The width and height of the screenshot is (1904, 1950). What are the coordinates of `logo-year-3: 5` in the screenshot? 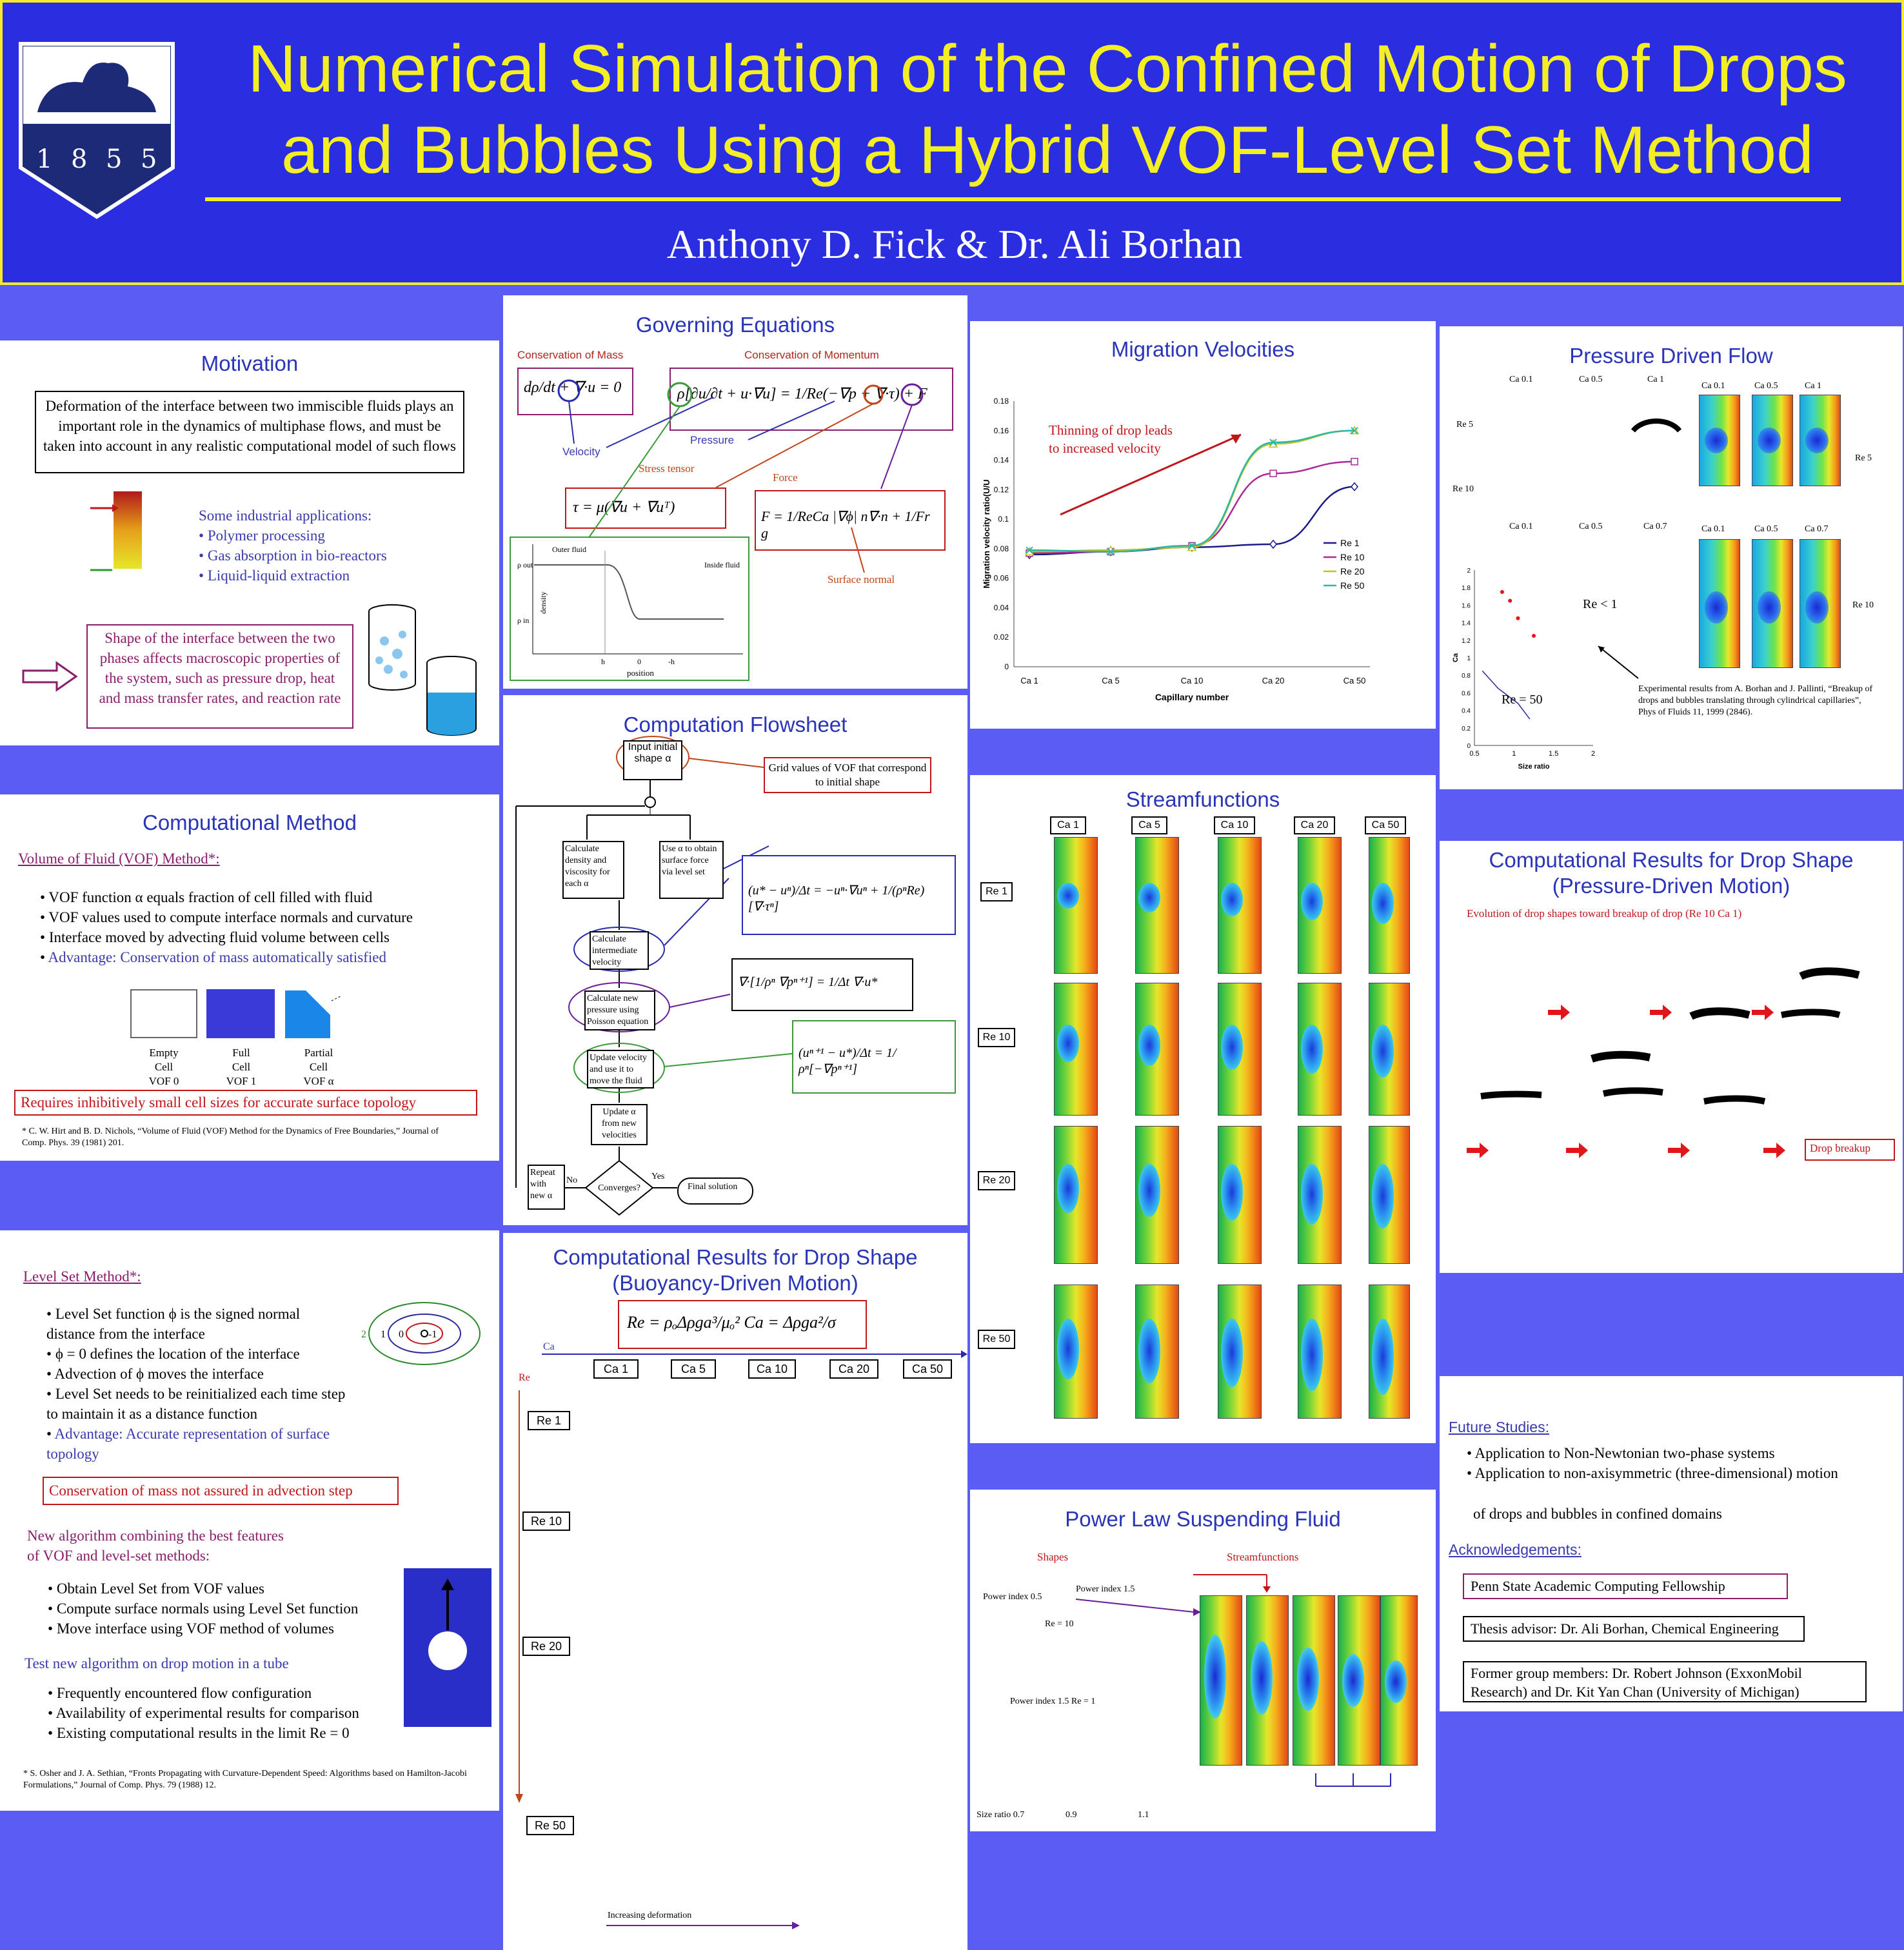 It's located at (114, 159).